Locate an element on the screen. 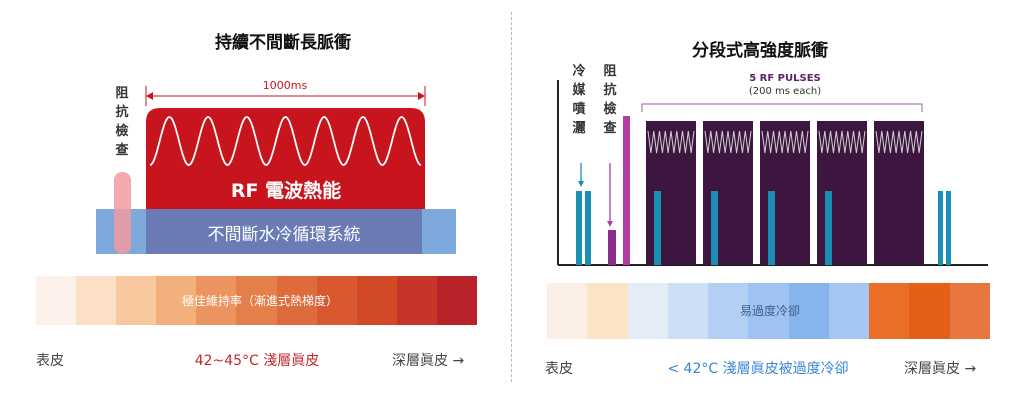 The height and width of the screenshot is (402, 1024). panel-divider is located at coordinates (511, 197).